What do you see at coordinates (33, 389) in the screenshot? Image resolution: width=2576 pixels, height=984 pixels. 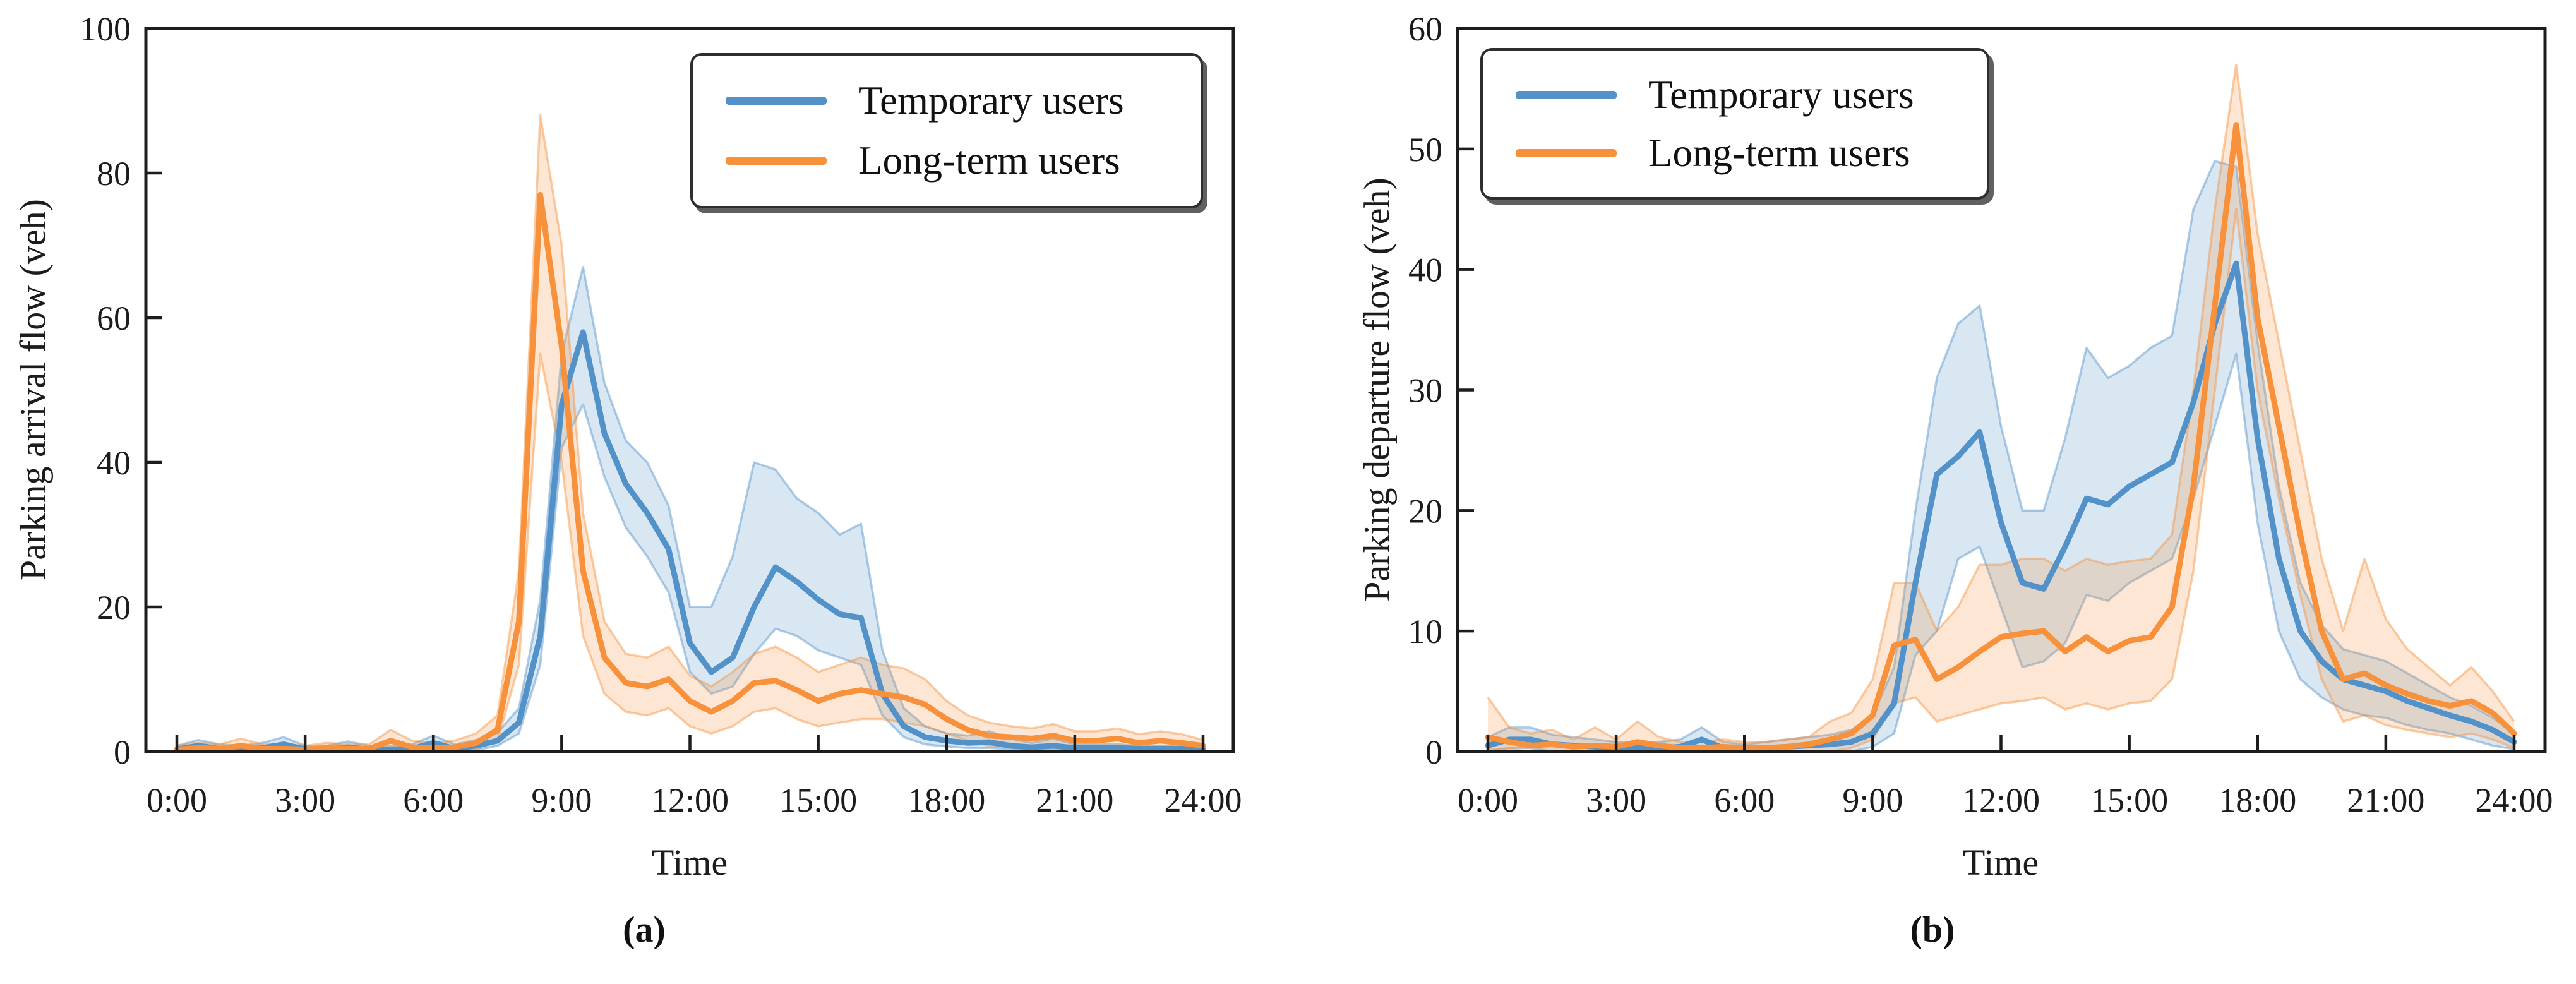 I see `y-axis-label: Parking arrival flow (veh)` at bounding box center [33, 389].